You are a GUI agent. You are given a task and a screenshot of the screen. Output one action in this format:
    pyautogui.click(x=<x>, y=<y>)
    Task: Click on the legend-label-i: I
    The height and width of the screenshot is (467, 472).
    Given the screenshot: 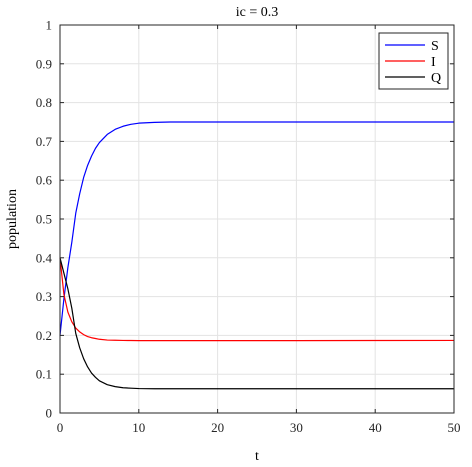 What is the action you would take?
    pyautogui.click(x=433, y=62)
    